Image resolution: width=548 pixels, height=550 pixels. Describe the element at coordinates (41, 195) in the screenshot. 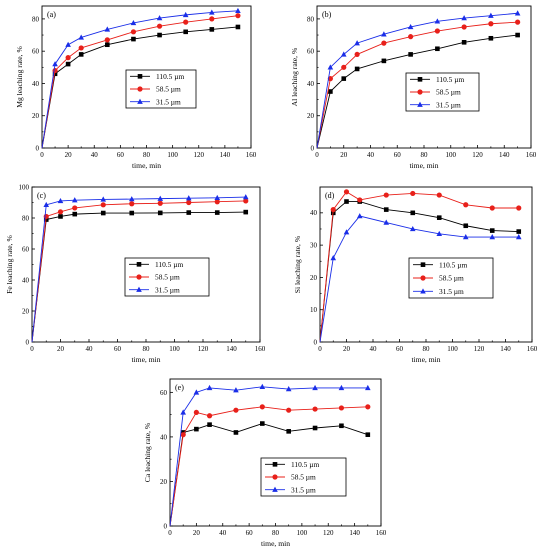

I see `panel-label: (c)` at that location.